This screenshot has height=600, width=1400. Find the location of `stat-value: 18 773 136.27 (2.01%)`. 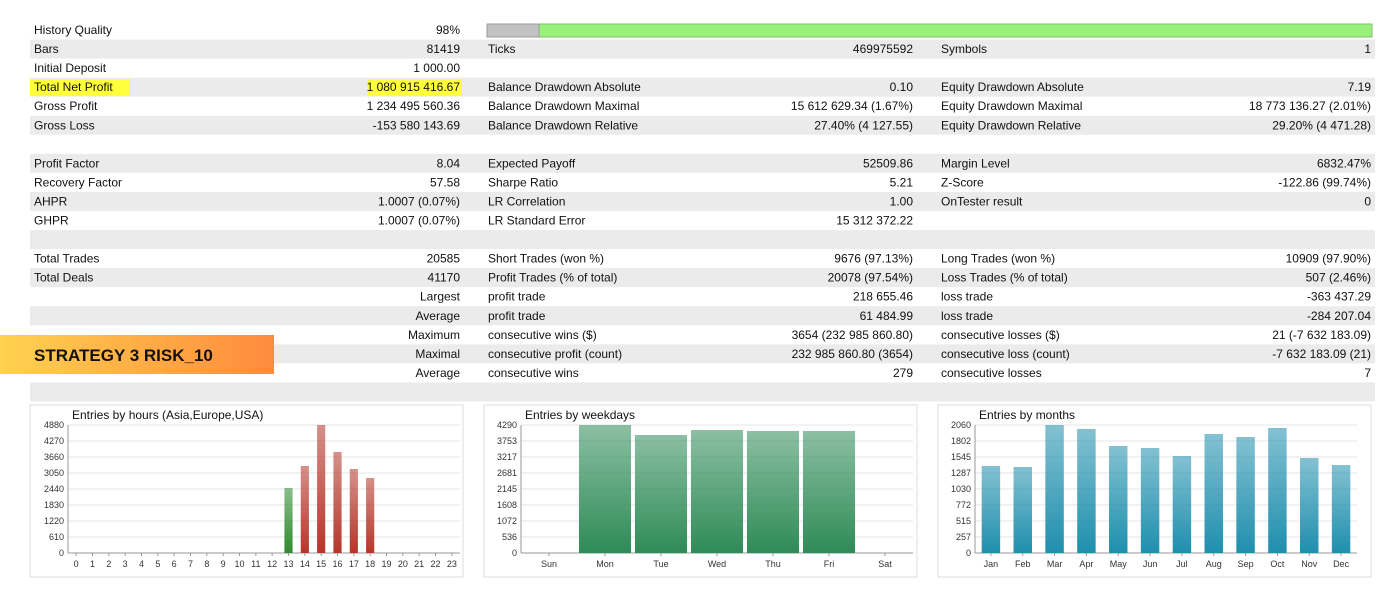

stat-value: 18 773 136.27 (2.01%) is located at coordinates (1310, 106).